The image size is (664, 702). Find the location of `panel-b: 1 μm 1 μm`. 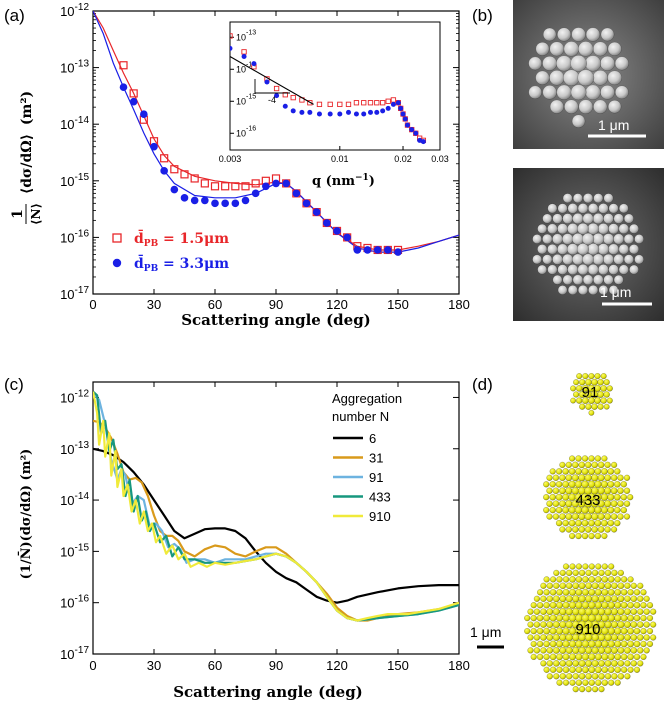

panel-b: 1 μm 1 μm is located at coordinates (588, 160).